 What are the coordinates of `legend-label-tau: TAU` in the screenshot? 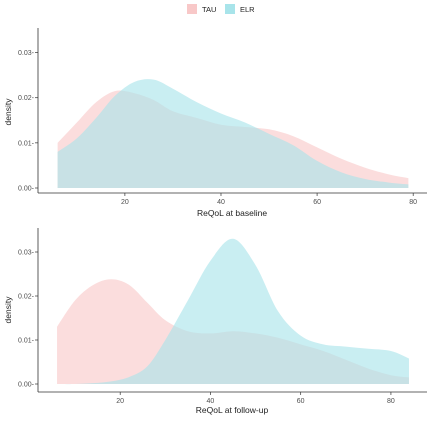 It's located at (209, 9).